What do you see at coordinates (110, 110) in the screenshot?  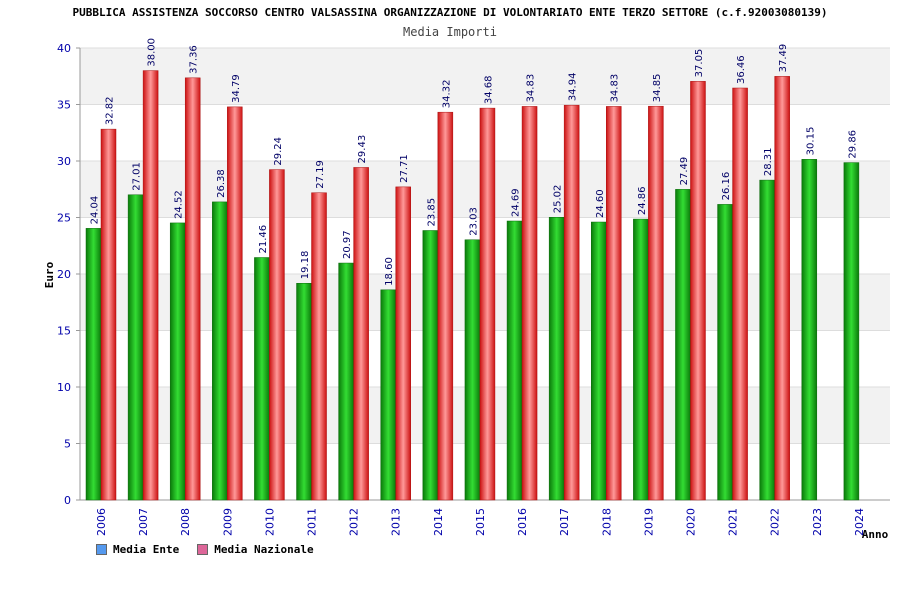 I see `bar-value-label: 32.82` at bounding box center [110, 110].